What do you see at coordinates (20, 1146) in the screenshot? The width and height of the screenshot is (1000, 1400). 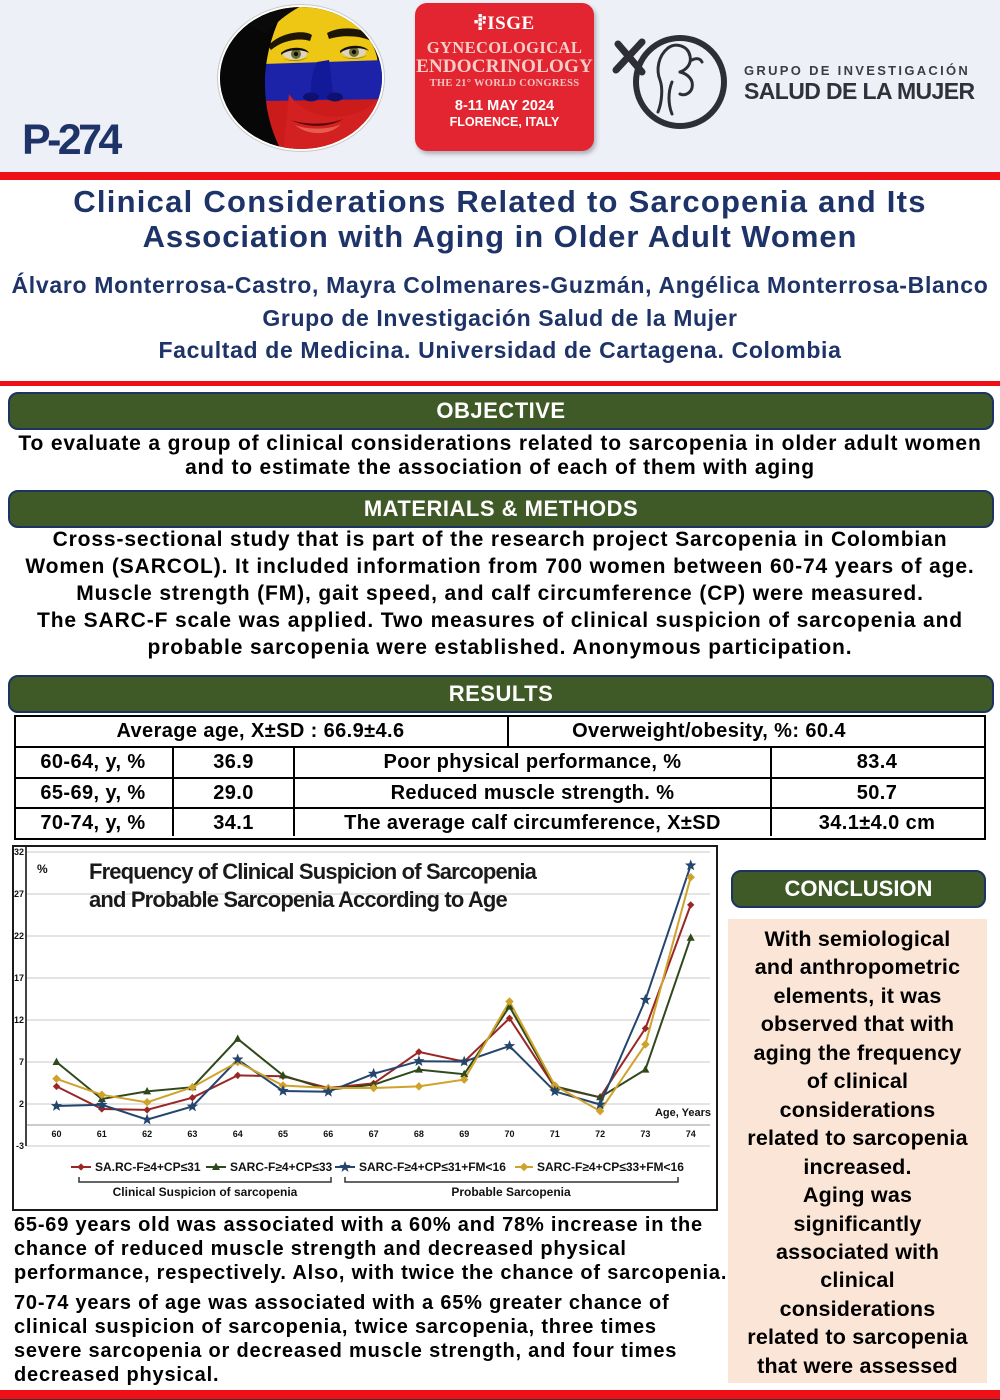 I see `svg-text: -3` at bounding box center [20, 1146].